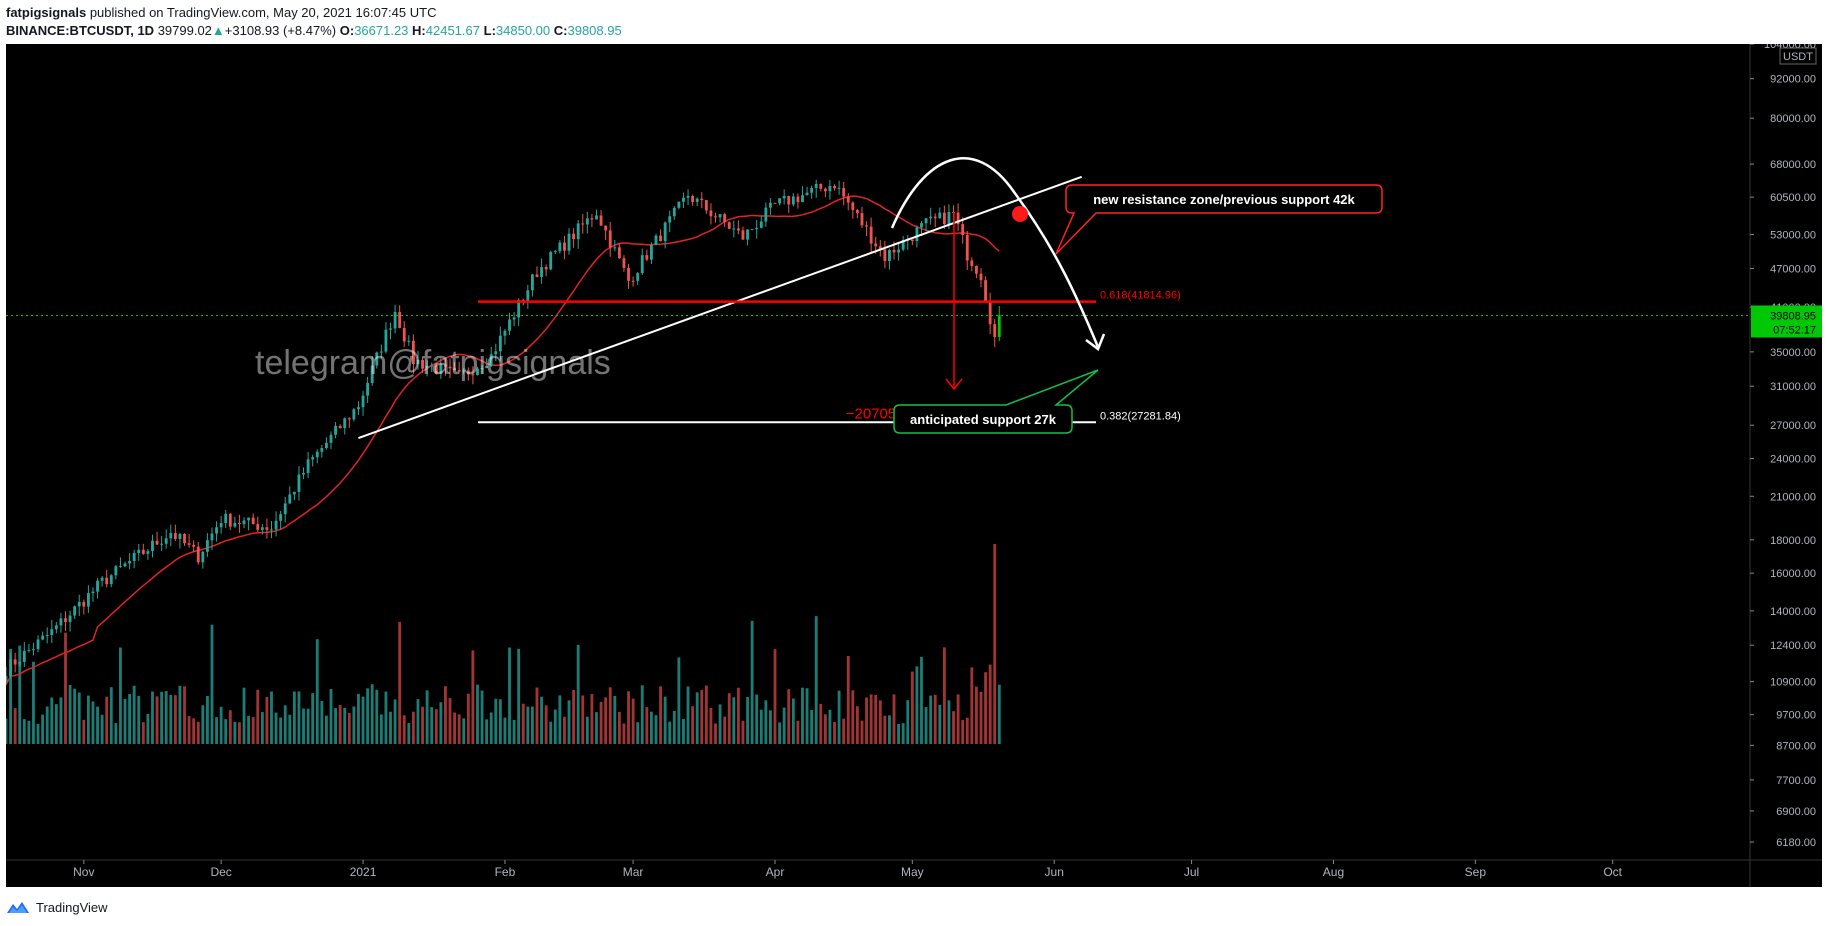 The image size is (1828, 926). Describe the element at coordinates (983, 419) in the screenshot. I see `support-callout-text: anticipated support 27k` at that location.